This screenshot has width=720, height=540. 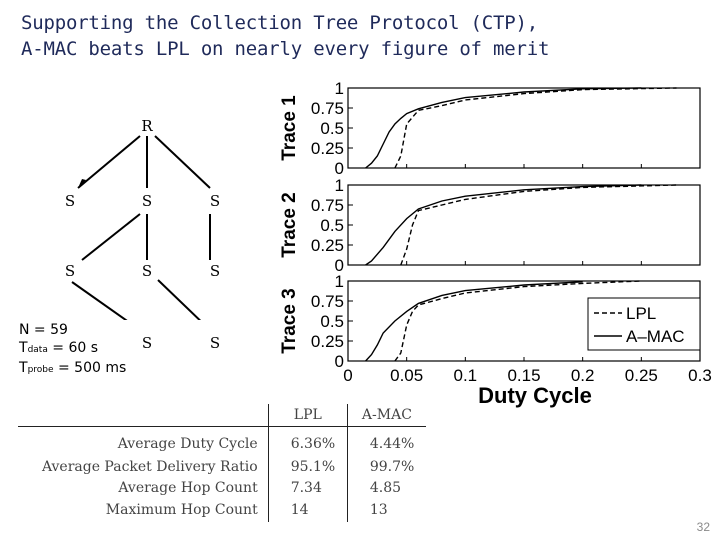 I want to click on cdf-panel-frame, so click(x=524, y=128).